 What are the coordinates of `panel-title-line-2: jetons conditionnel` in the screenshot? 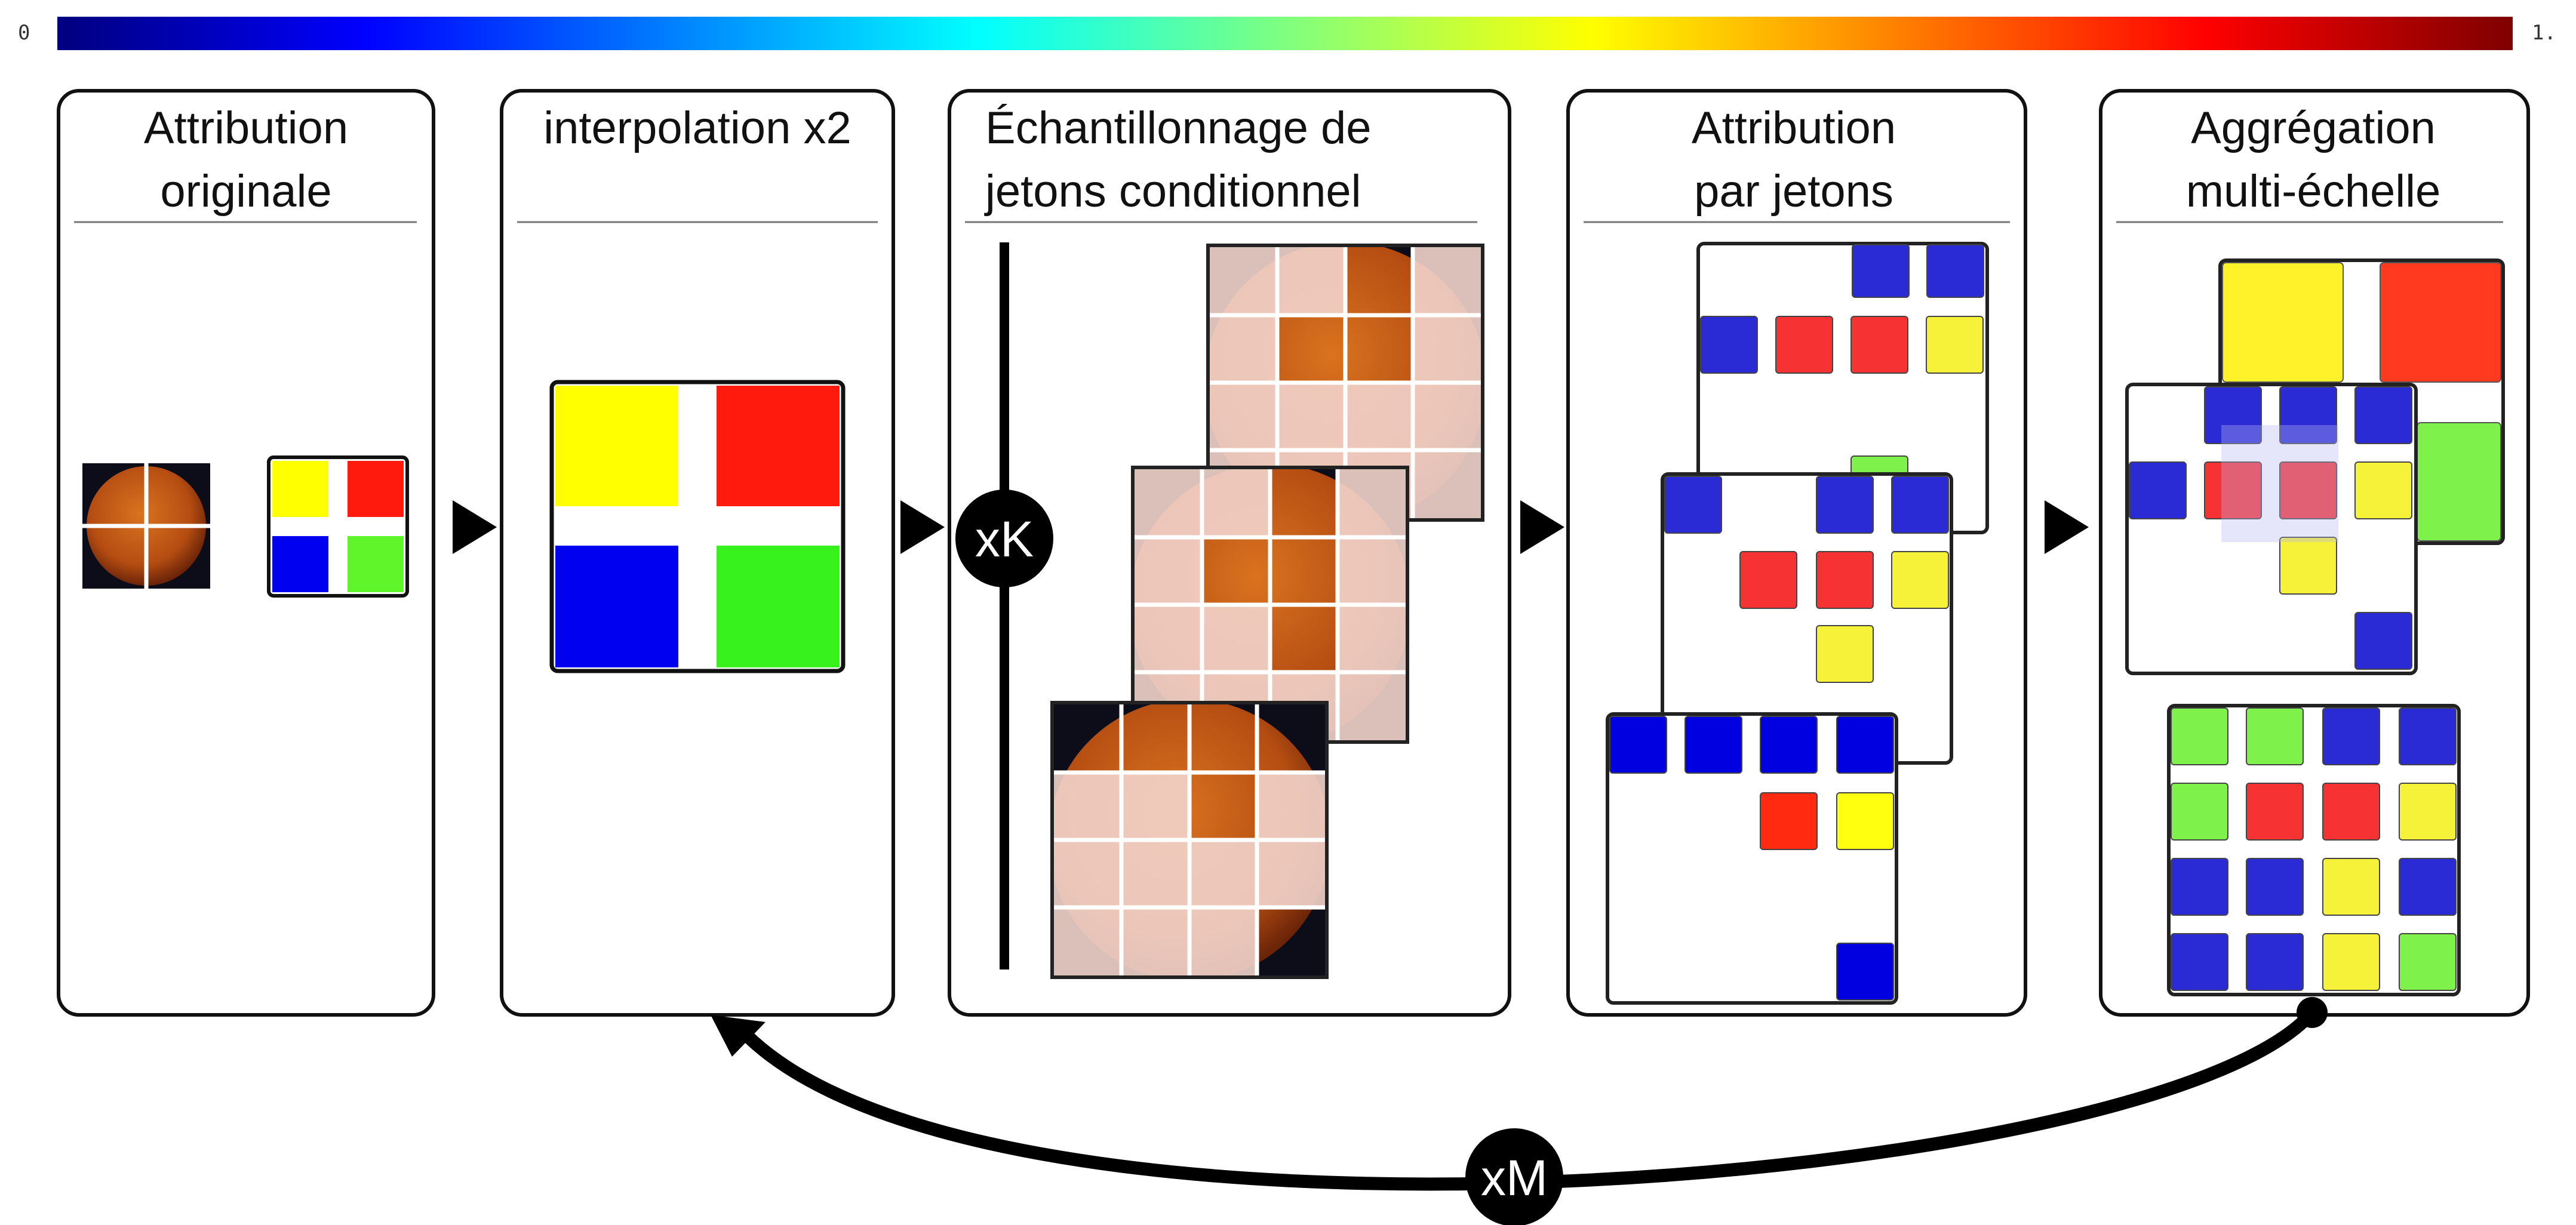 It's located at (1172, 192).